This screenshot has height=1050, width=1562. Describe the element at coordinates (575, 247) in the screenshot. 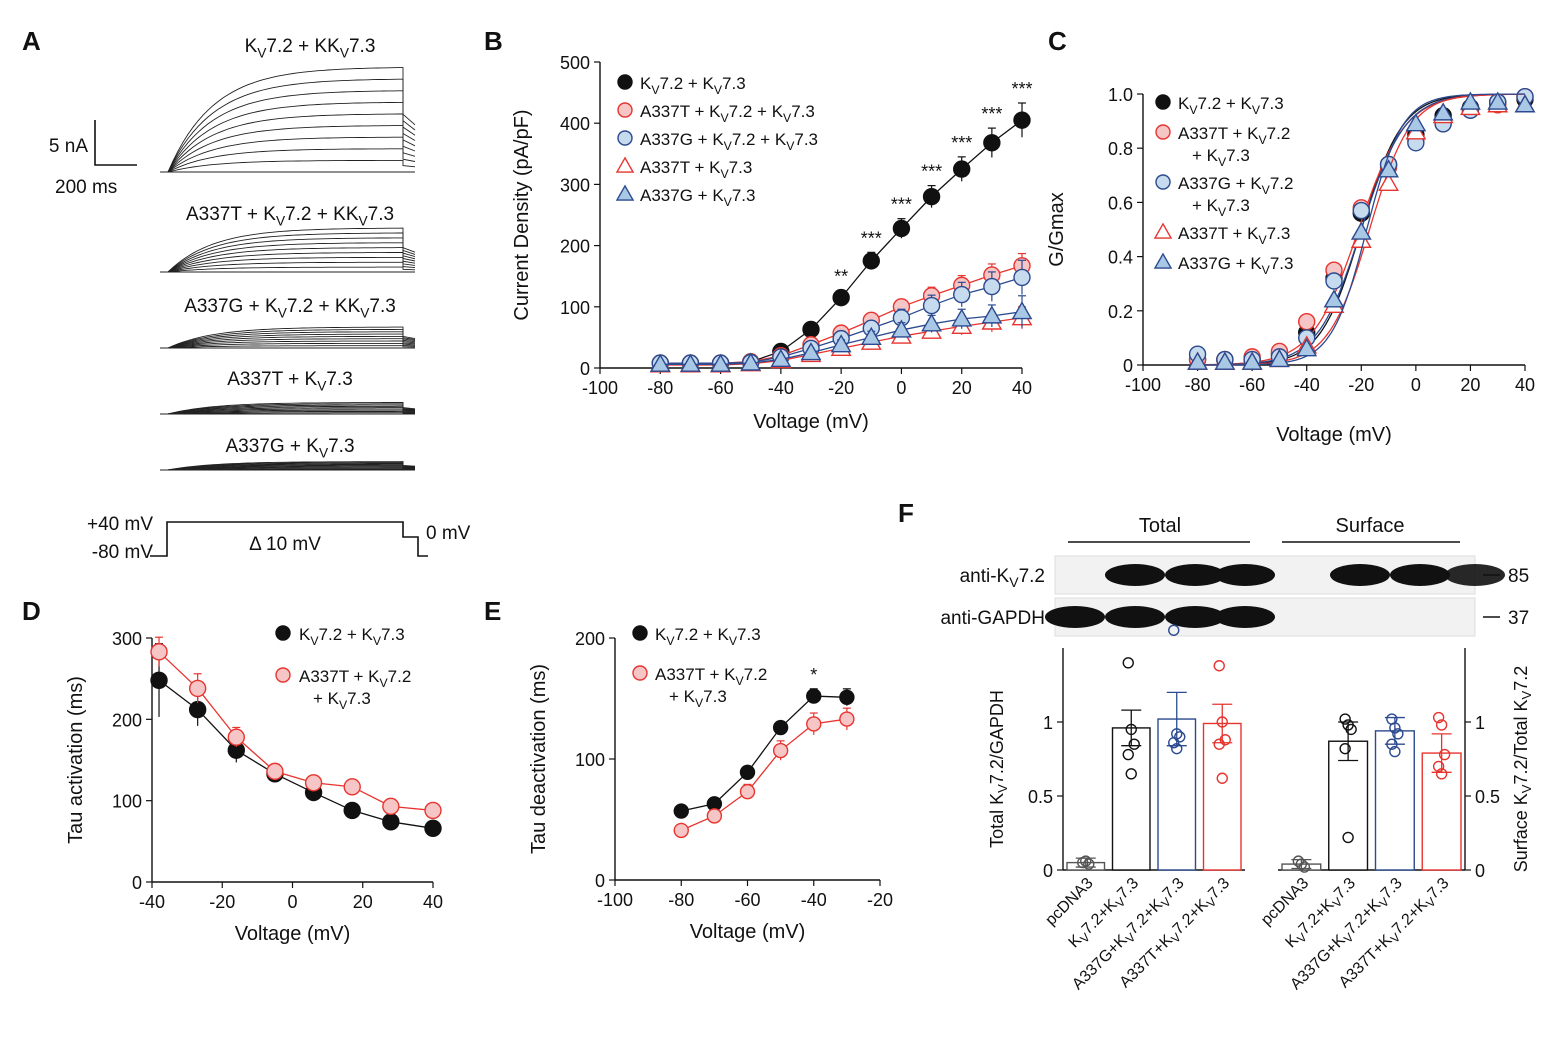

I see `y-tick-label: 200` at that location.